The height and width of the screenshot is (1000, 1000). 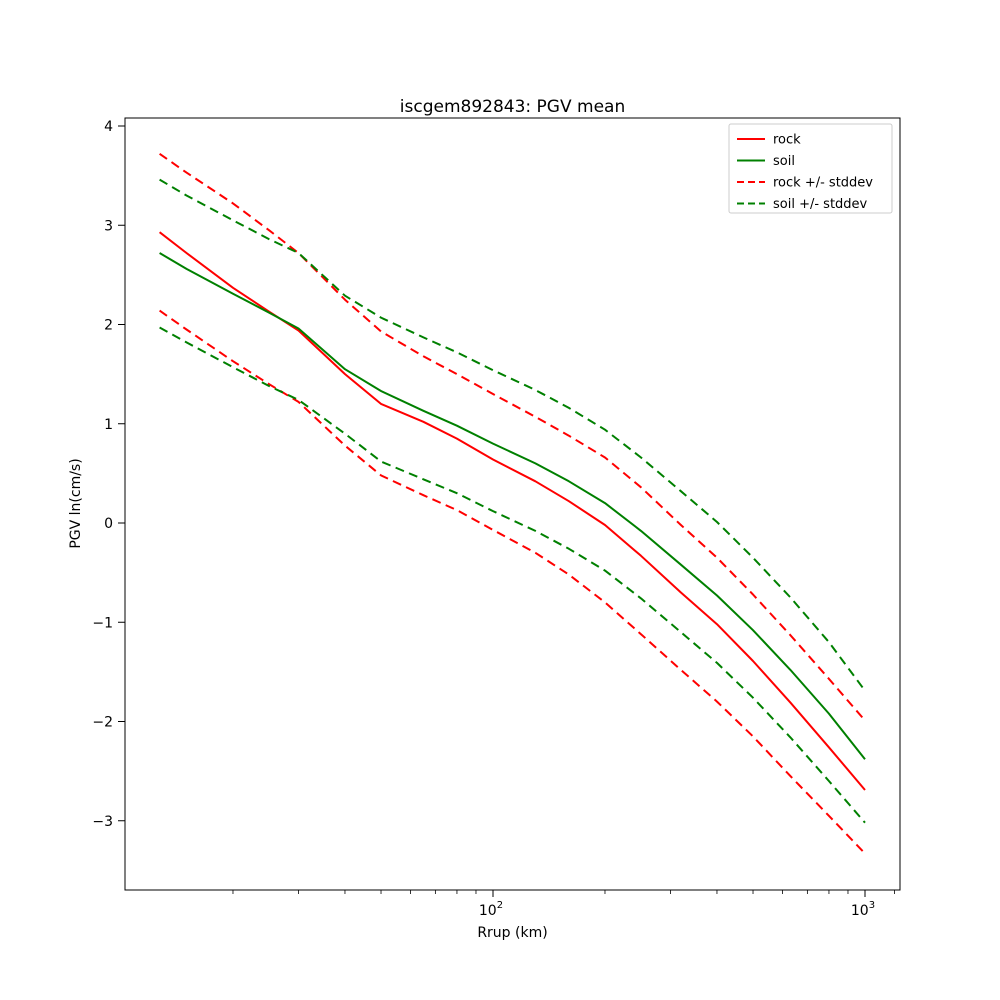 I want to click on y-tick-label: 0, so click(x=108, y=524).